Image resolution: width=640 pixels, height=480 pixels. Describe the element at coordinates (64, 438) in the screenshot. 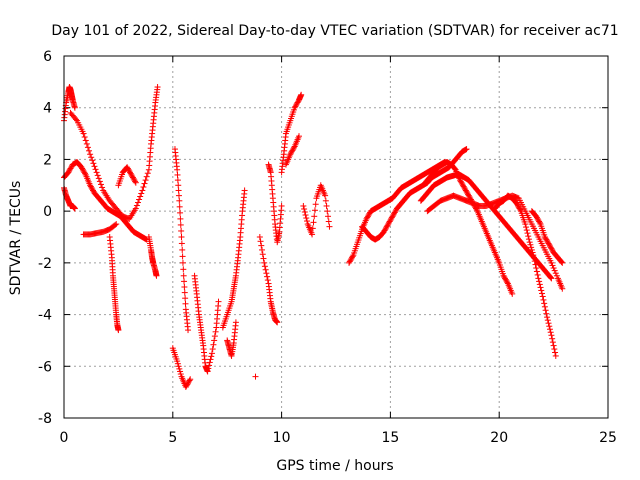

I see `x-tick-label: 0` at that location.